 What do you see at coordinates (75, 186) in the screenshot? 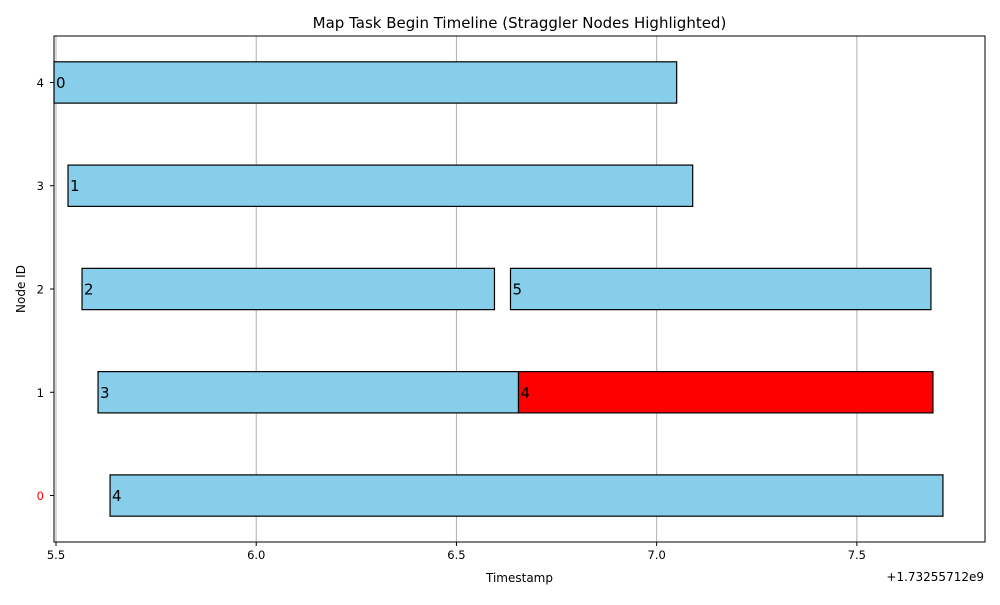
I see `task-label: 1` at bounding box center [75, 186].